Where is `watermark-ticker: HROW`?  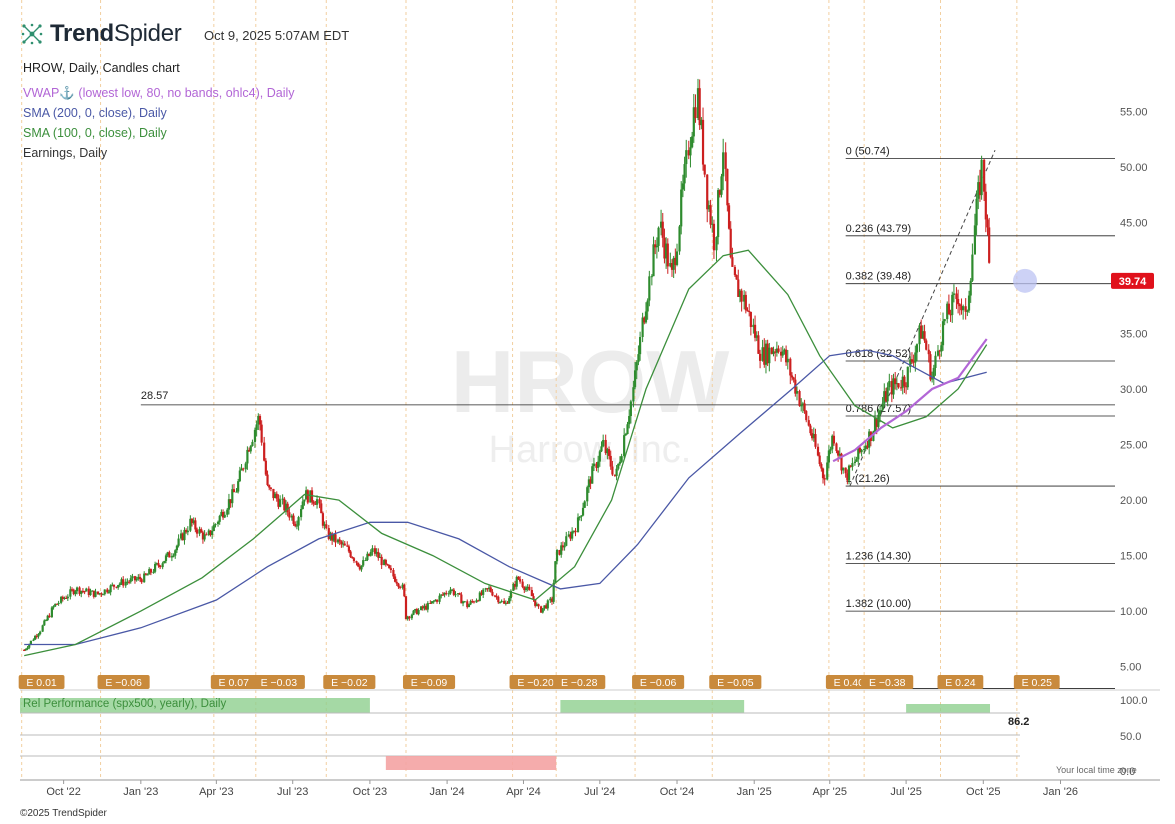
watermark-ticker: HROW is located at coordinates (590, 381).